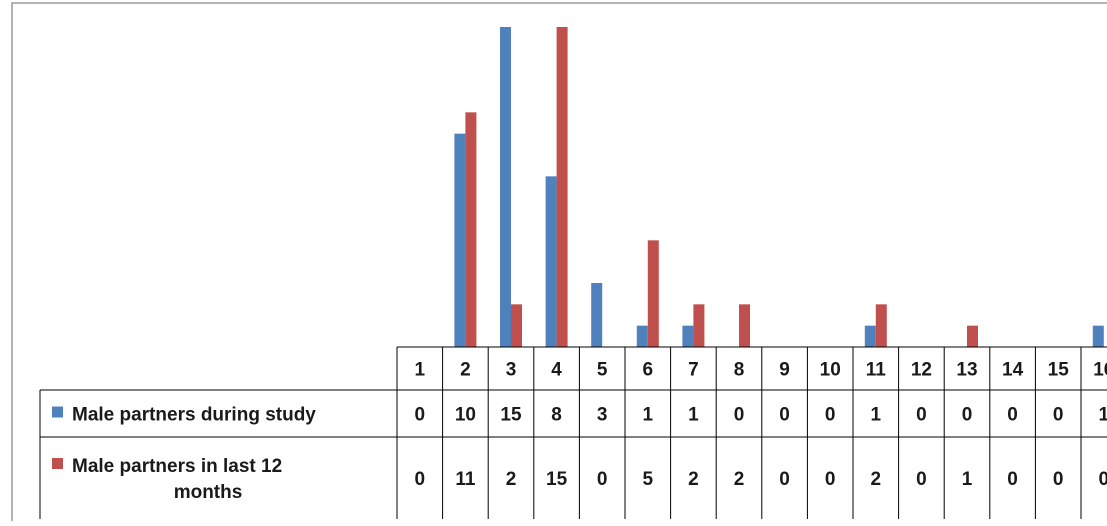 Image resolution: width=1107 pixels, height=526 pixels. Describe the element at coordinates (693, 370) in the screenshot. I see `category-label: 7` at that location.